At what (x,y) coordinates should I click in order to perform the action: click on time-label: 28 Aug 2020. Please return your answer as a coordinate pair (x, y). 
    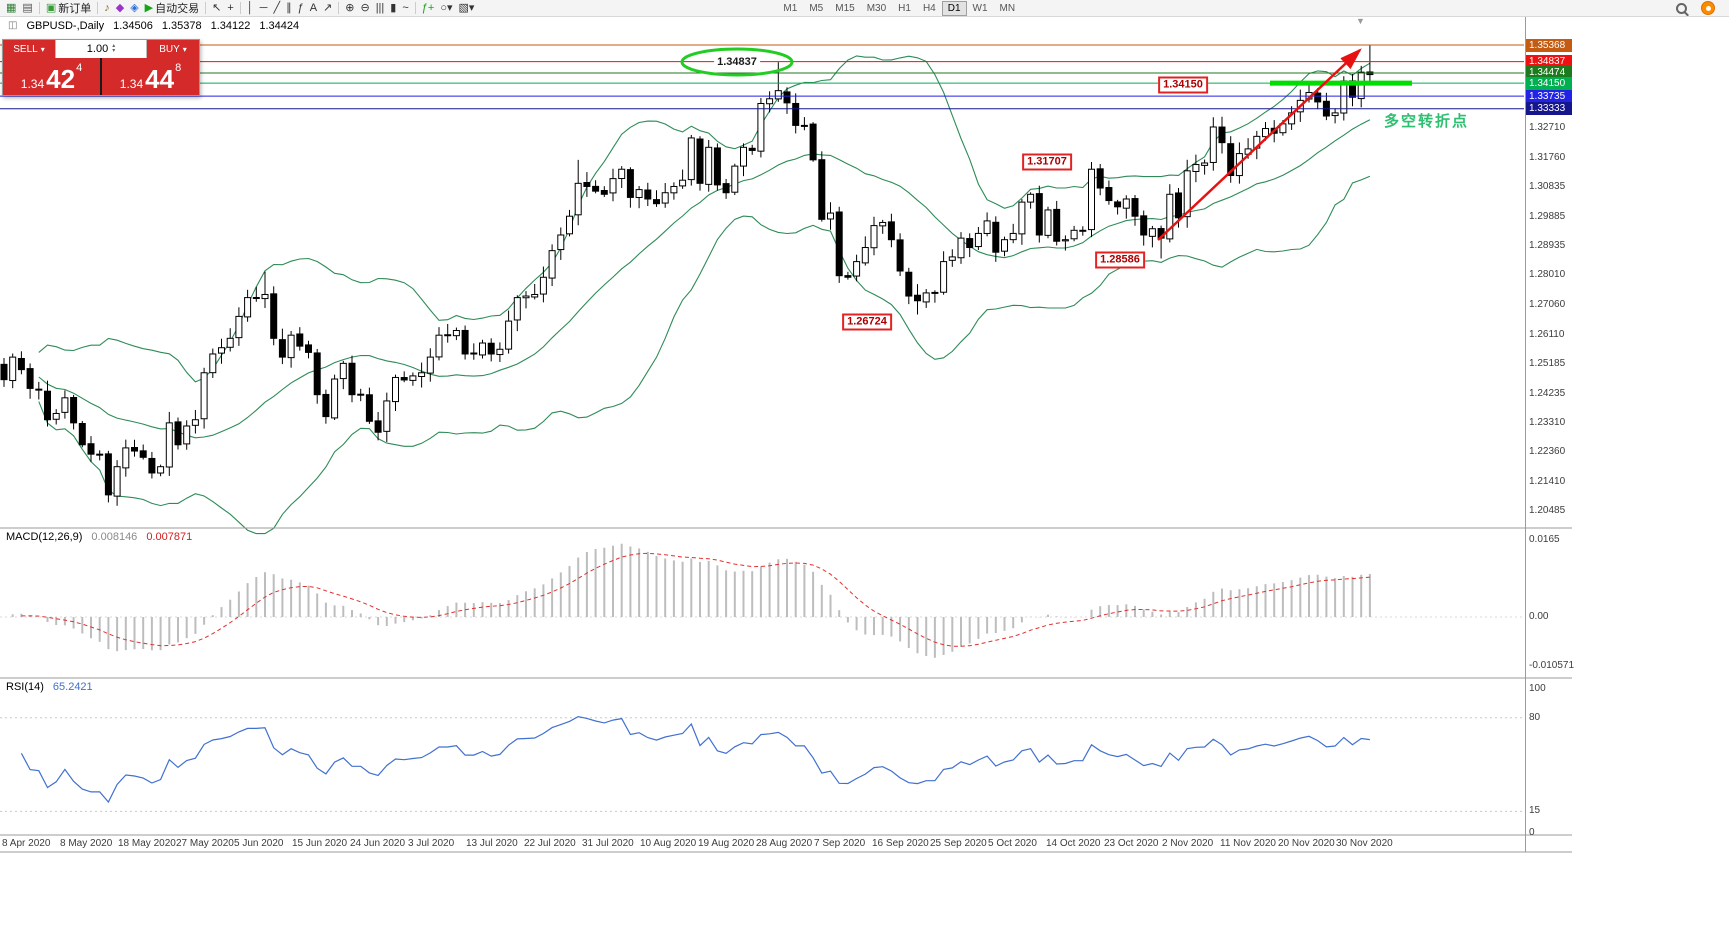
    Looking at the image, I should click on (784, 843).